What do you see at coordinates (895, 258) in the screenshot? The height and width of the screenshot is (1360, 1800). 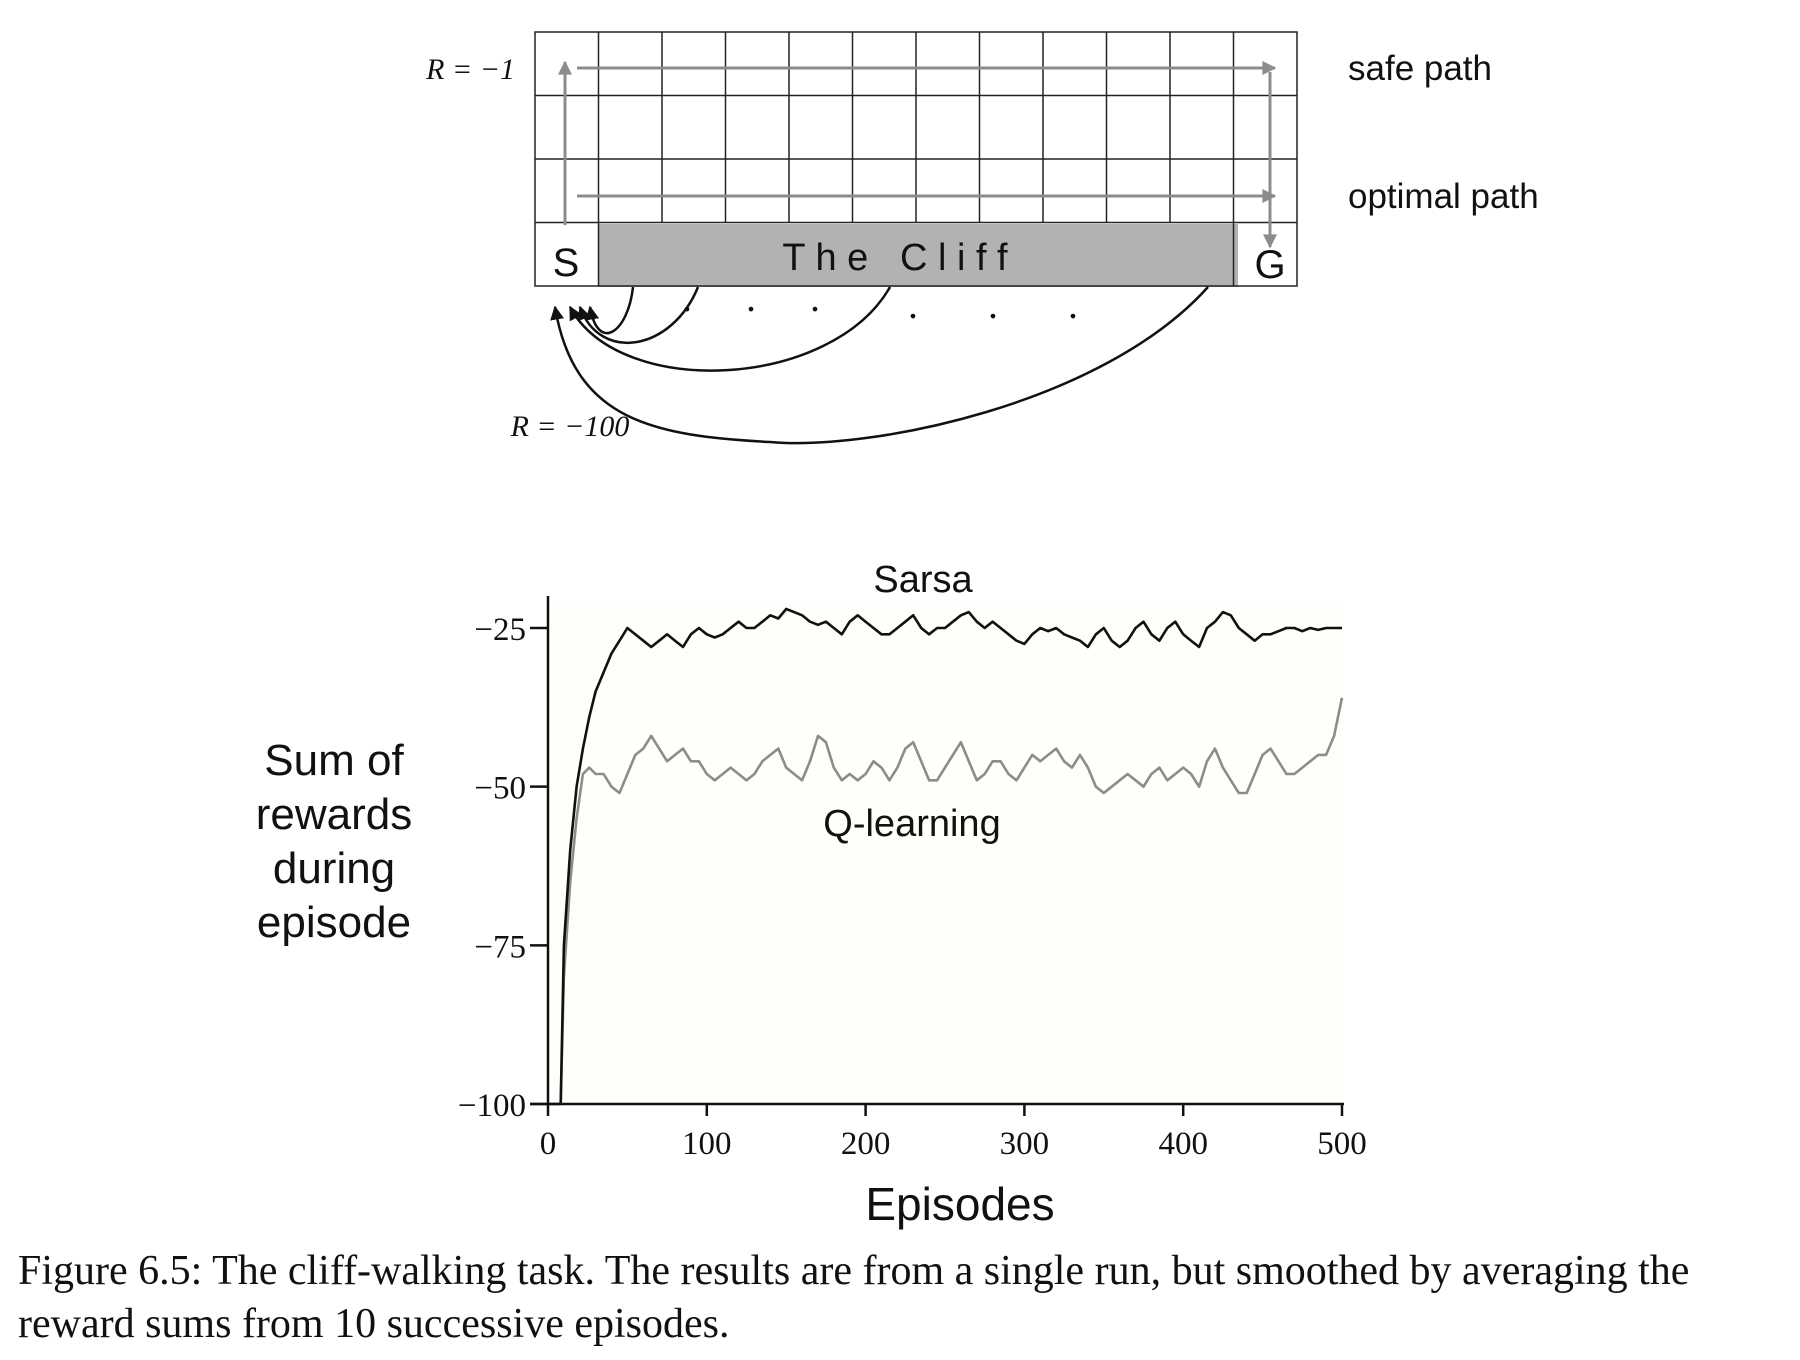 I see `cliff-label: T h e C l i f f` at bounding box center [895, 258].